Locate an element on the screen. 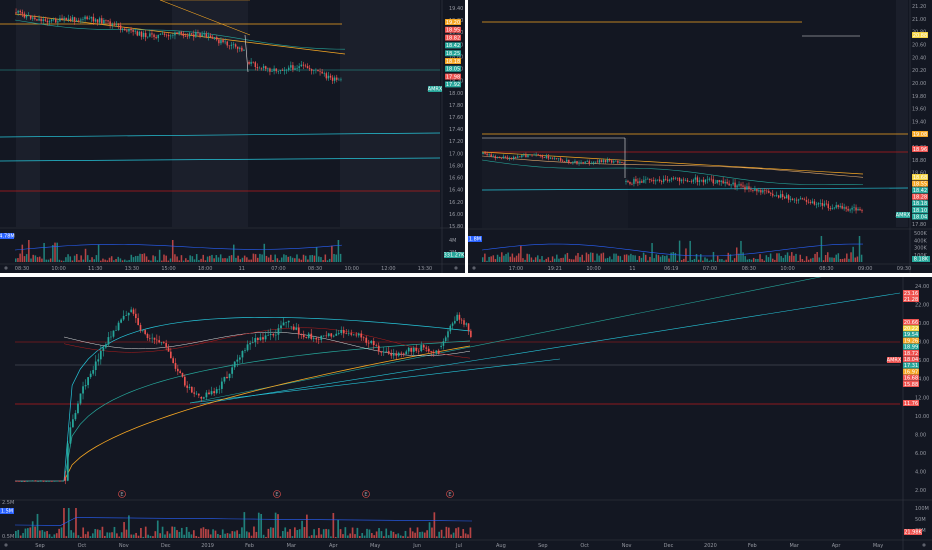 Image resolution: width=932 pixels, height=550 pixels. time-axis-label: 07:00 is located at coordinates (278, 269).